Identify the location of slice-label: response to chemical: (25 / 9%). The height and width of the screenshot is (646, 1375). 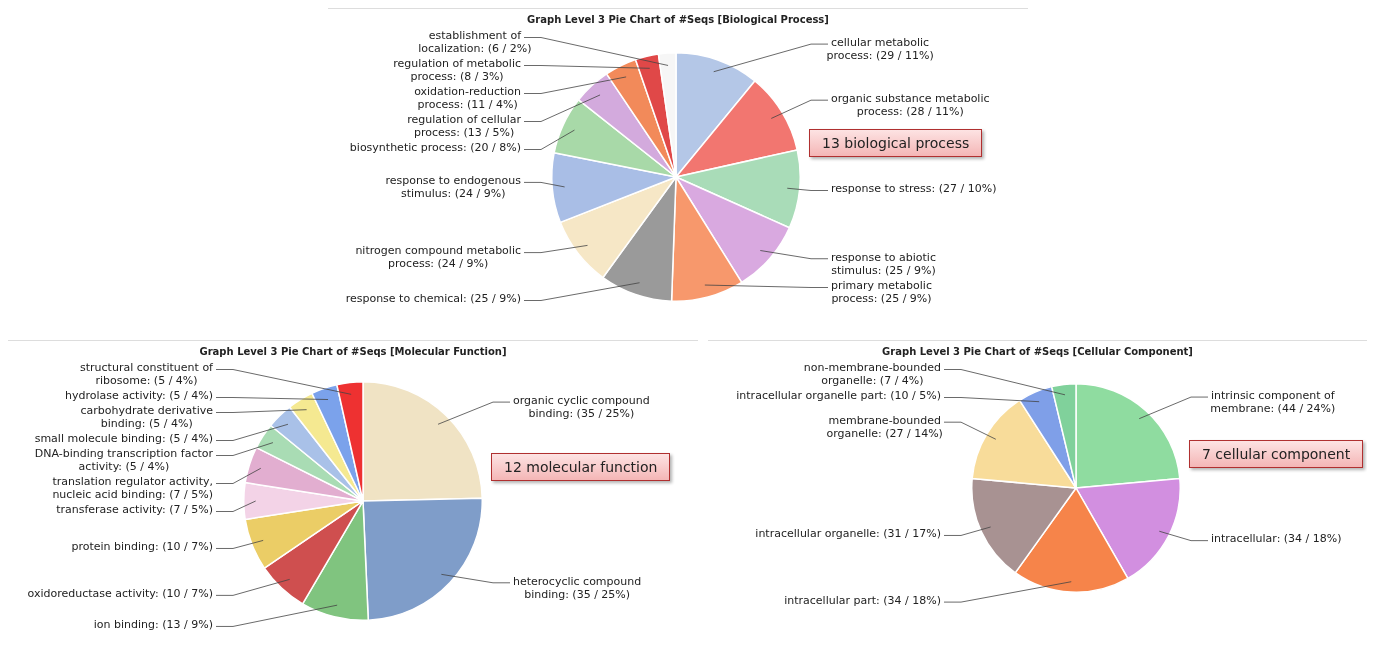
(433, 299).